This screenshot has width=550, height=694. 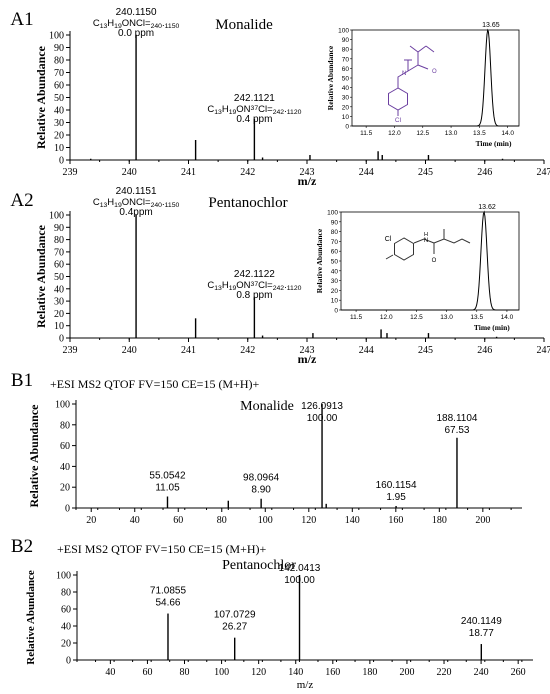 What do you see at coordinates (129, 172) in the screenshot?
I see `x-tick-label: 240` at bounding box center [129, 172].